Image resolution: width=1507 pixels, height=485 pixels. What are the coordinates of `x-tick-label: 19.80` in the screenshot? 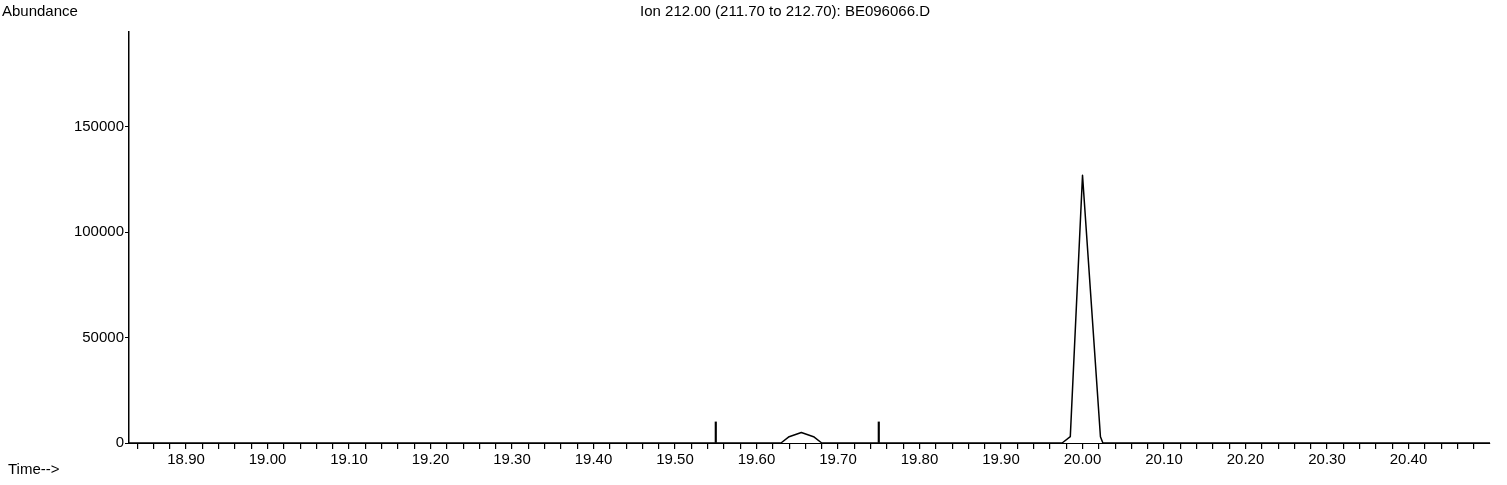 It's located at (919, 459).